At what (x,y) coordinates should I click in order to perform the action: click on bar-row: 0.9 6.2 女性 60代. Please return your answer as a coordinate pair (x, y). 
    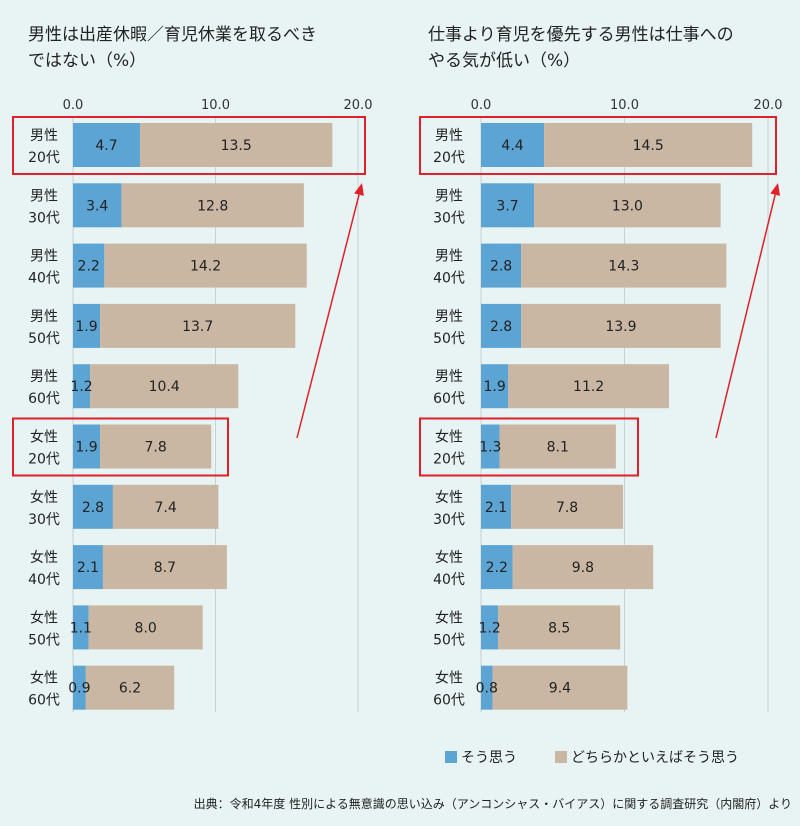
    Looking at the image, I should click on (101, 687).